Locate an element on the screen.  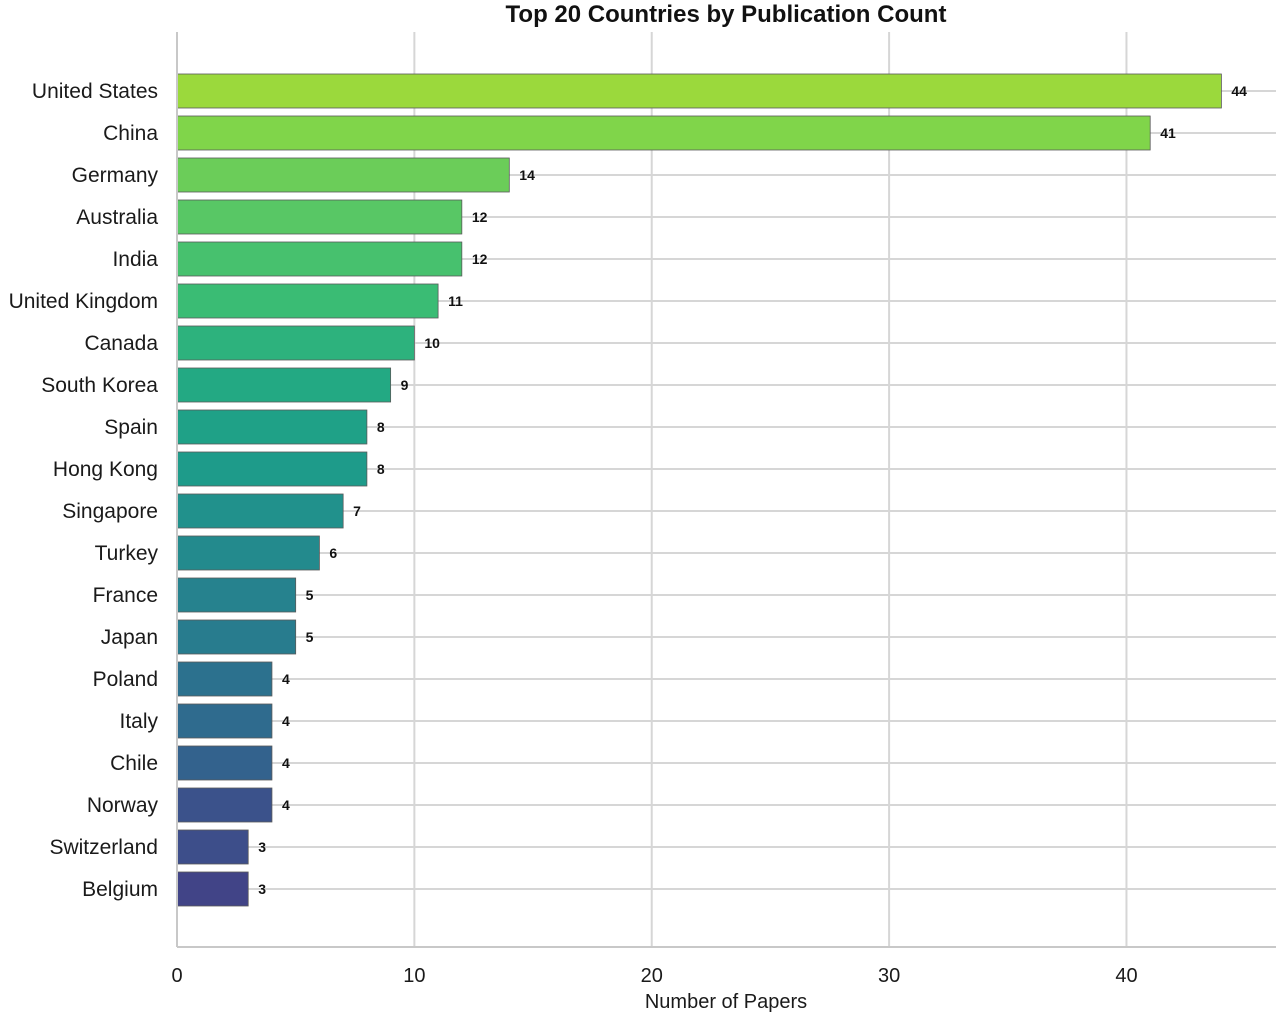
x-tick-label: 40 is located at coordinates (1126, 976).